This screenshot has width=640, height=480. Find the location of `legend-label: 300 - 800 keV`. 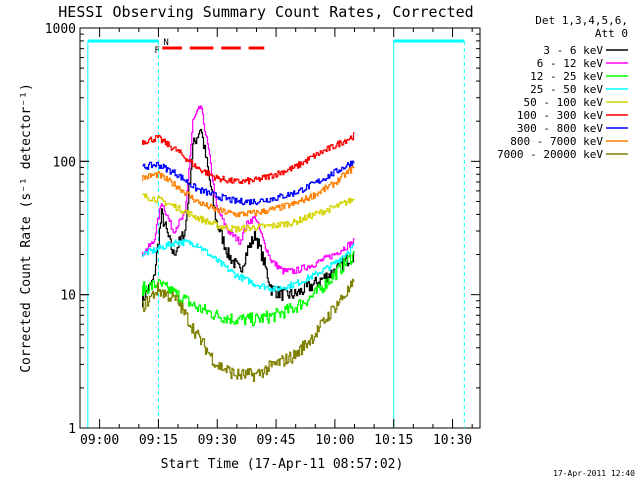

legend-label: 300 - 800 keV is located at coordinates (560, 128).